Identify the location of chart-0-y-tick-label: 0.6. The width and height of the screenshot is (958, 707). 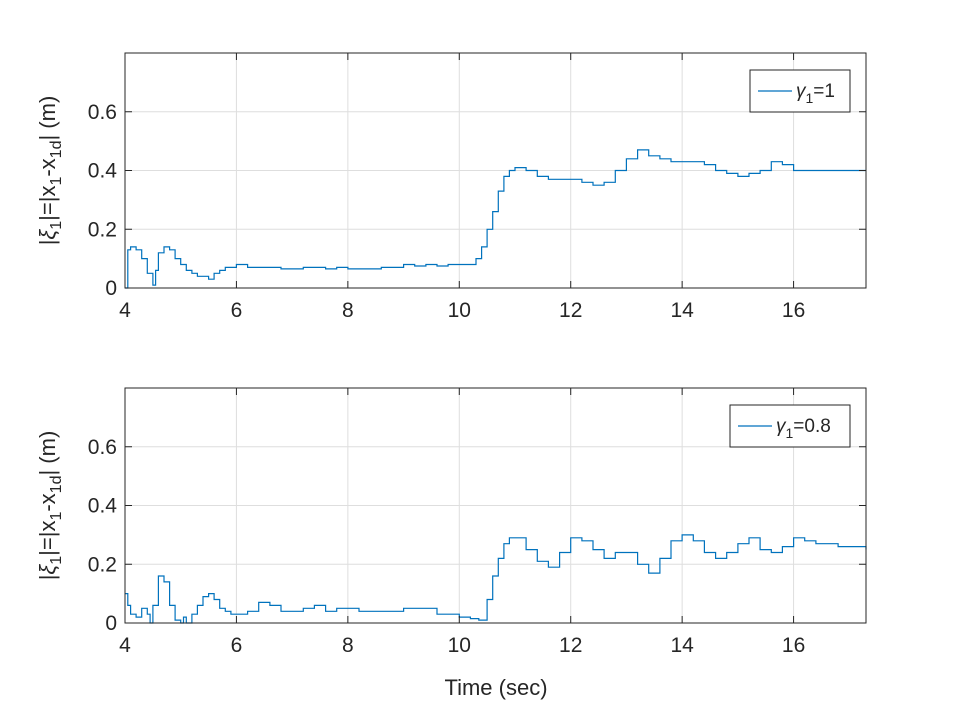
(102, 112).